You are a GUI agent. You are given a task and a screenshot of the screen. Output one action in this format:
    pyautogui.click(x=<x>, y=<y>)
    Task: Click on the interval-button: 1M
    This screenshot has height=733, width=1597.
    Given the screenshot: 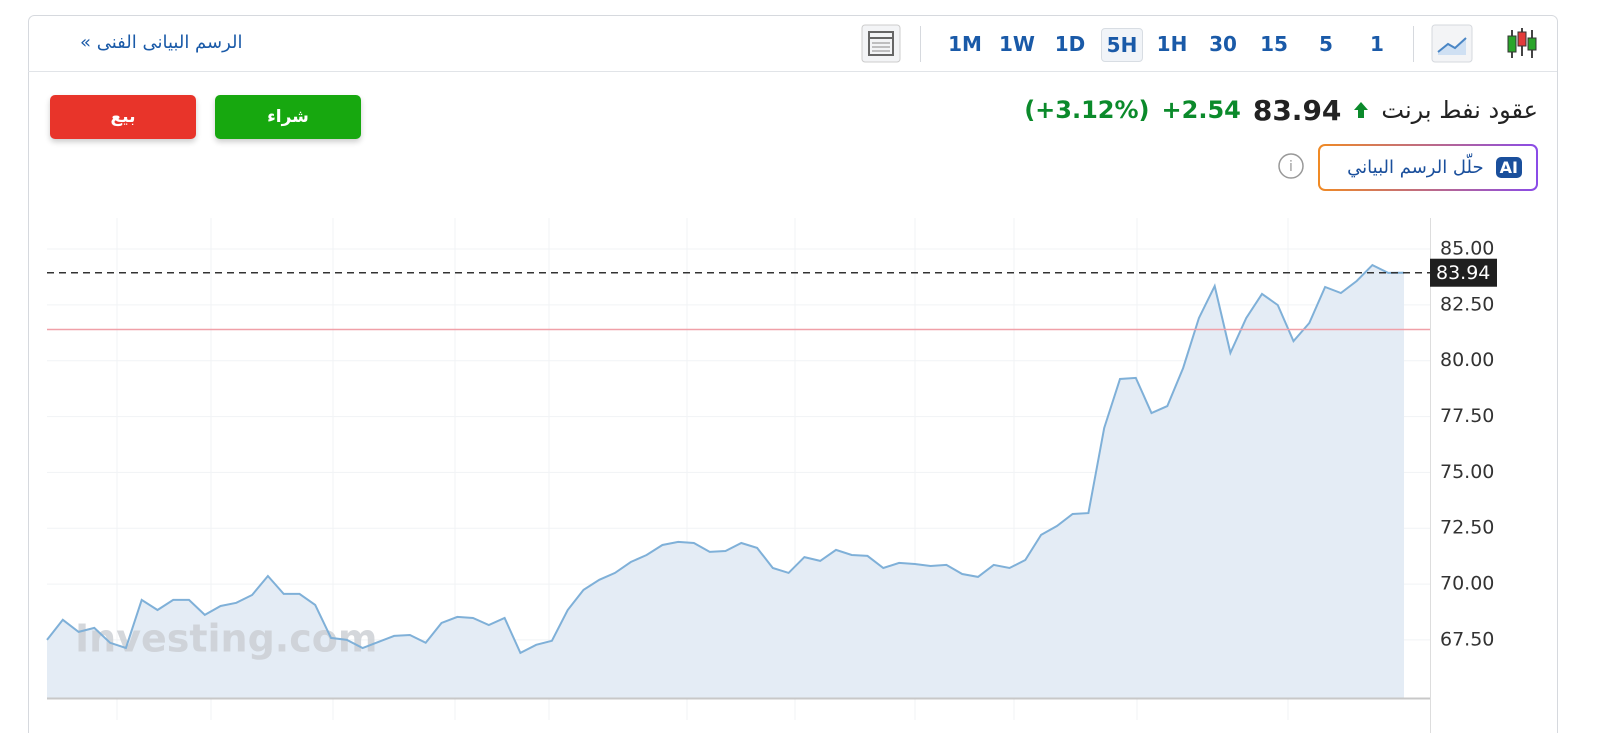 What is the action you would take?
    pyautogui.click(x=965, y=44)
    